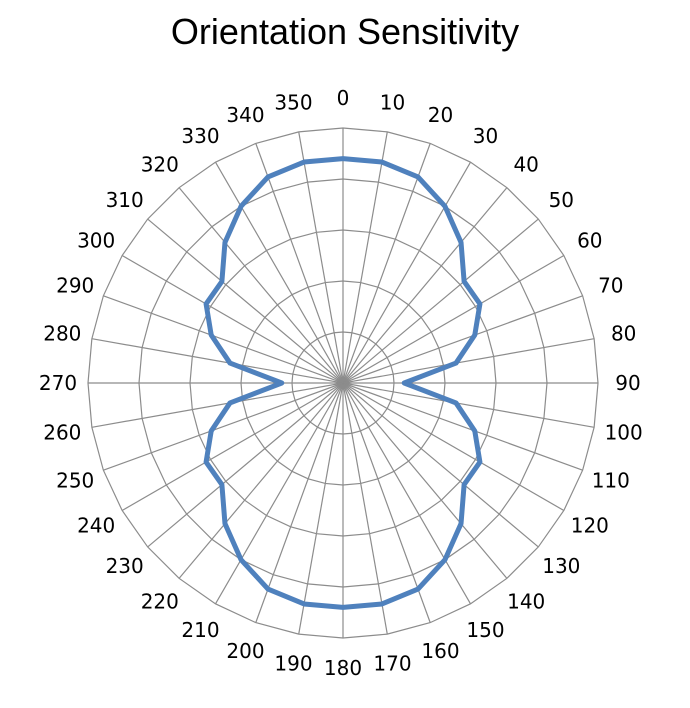 This screenshot has height=708, width=690. I want to click on angle-label-170: 170, so click(392, 664).